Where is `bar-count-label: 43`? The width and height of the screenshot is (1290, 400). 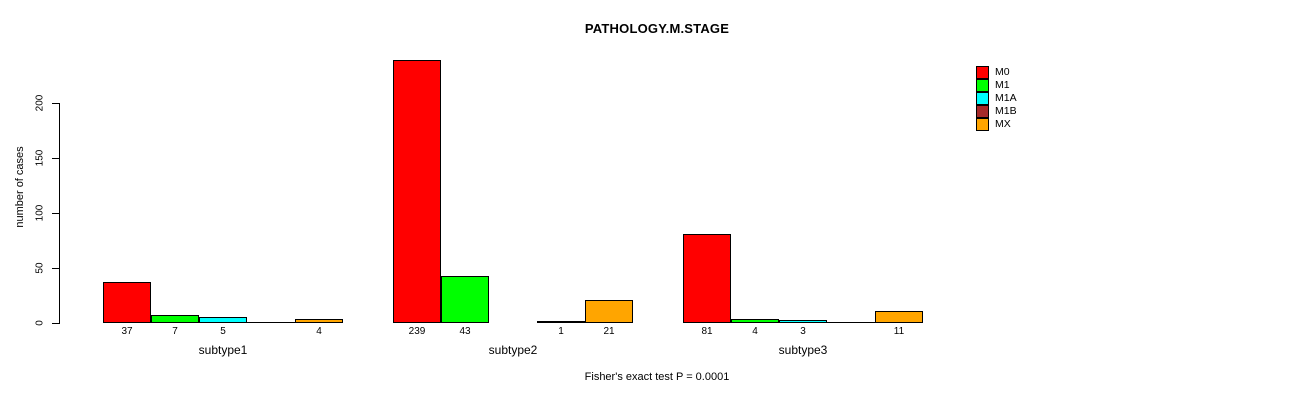
bar-count-label: 43 is located at coordinates (465, 331).